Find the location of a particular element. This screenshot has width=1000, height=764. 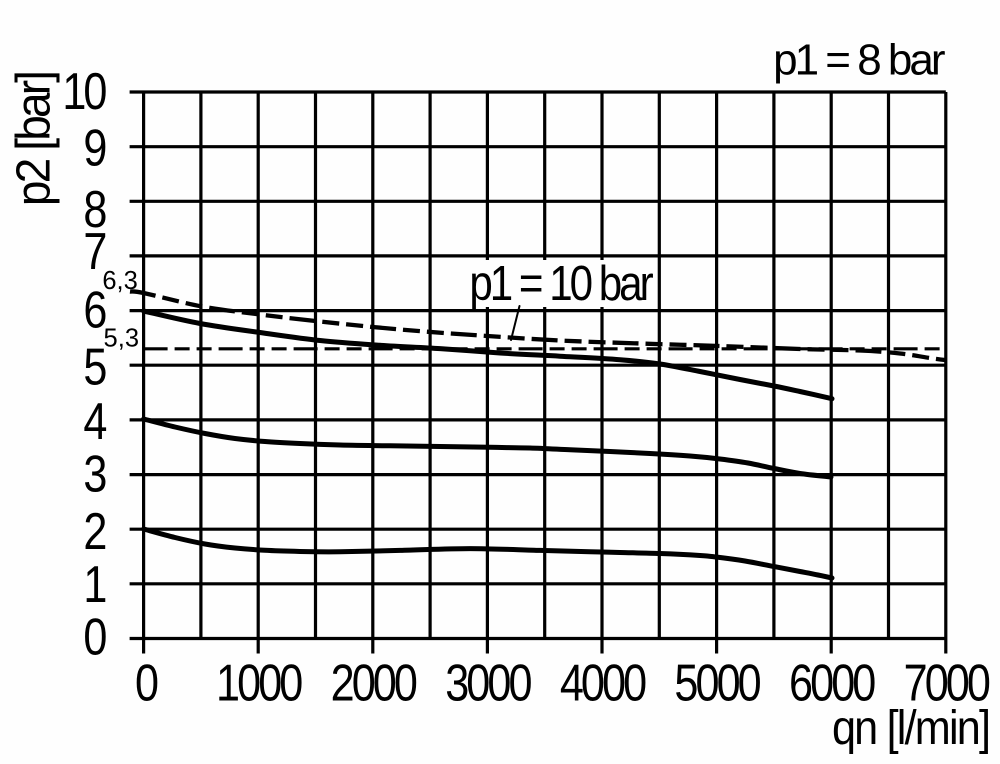

svg-text: 6,3 is located at coordinates (119, 281).